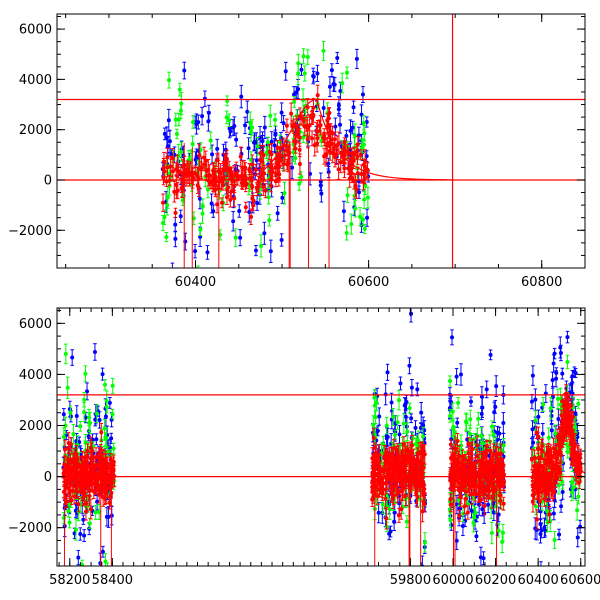 The height and width of the screenshot is (600, 600). What do you see at coordinates (112, 580) in the screenshot?
I see `x-tick-label: 58400` at bounding box center [112, 580].